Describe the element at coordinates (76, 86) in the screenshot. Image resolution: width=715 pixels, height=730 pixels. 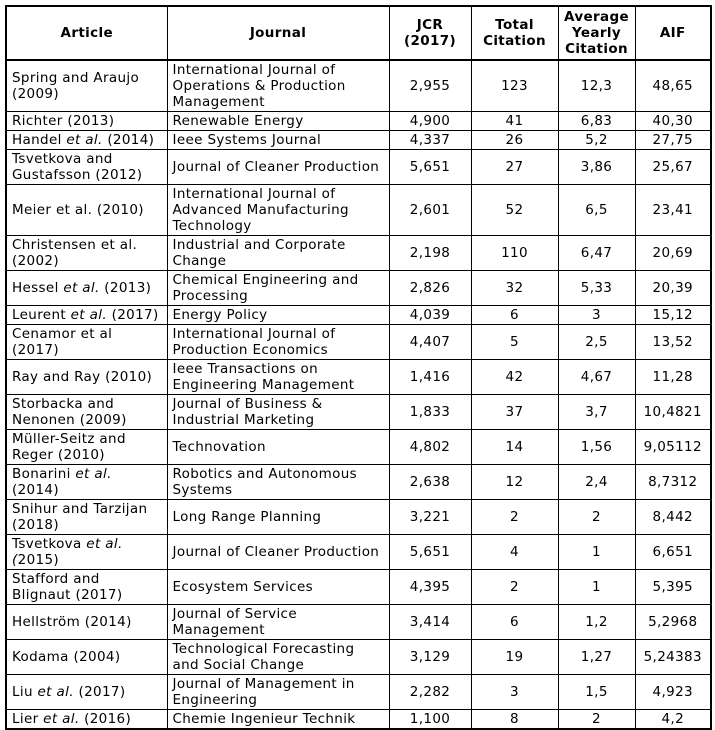
I see `article-text: Spring and Araujo (2009)` at that location.